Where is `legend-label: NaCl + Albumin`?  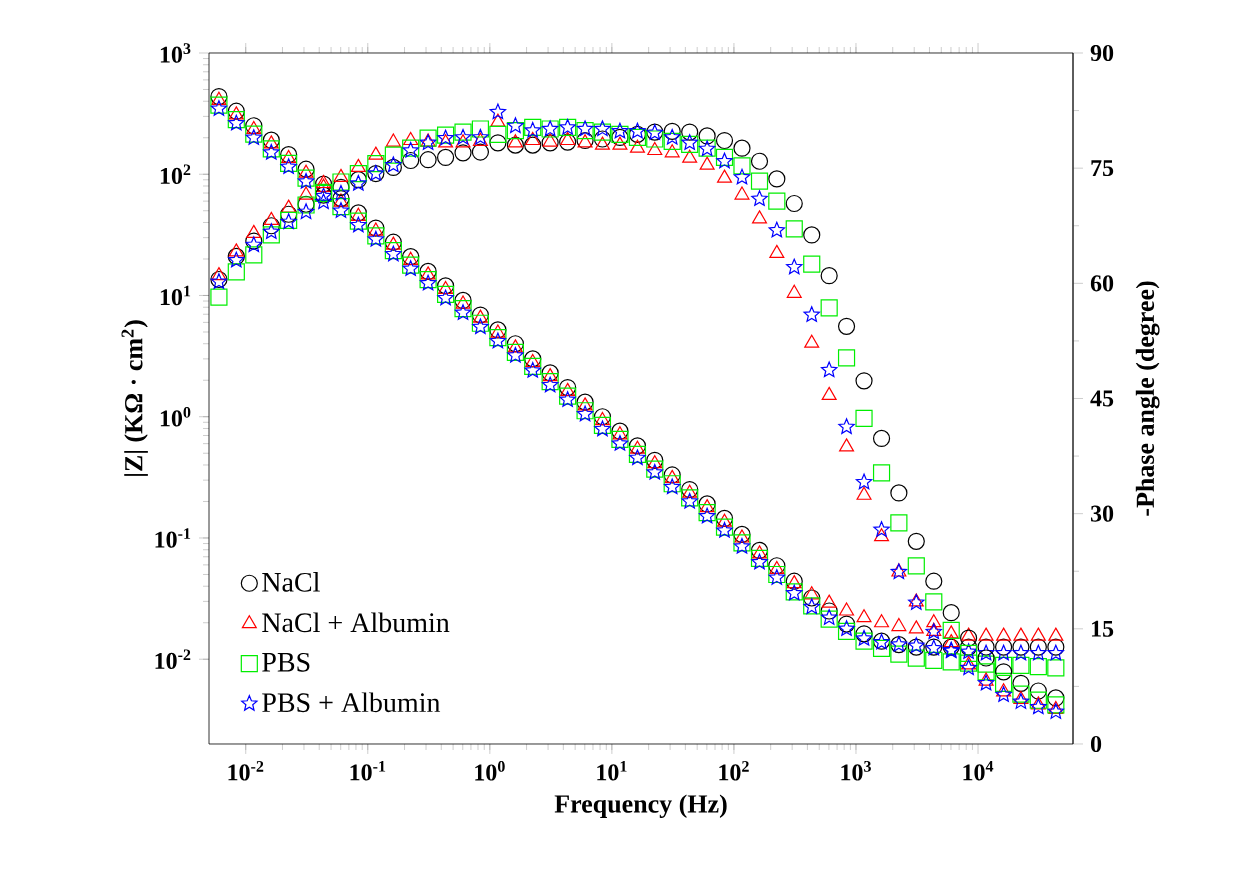 legend-label: NaCl + Albumin is located at coordinates (356, 622).